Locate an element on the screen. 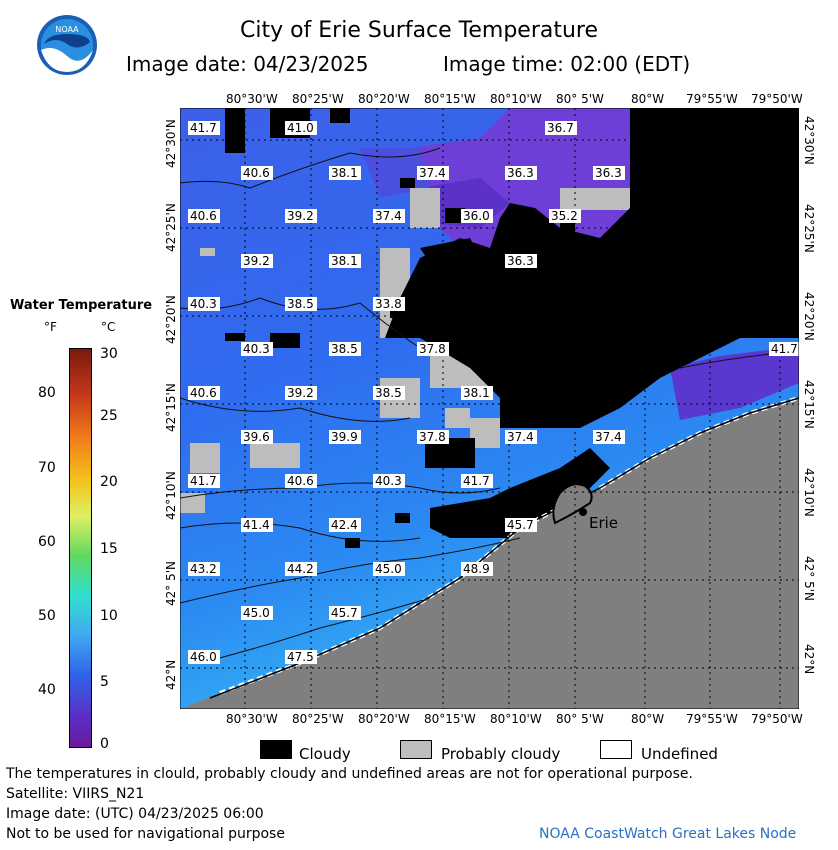  colorbar-c-label: 10 is located at coordinates (109, 616).